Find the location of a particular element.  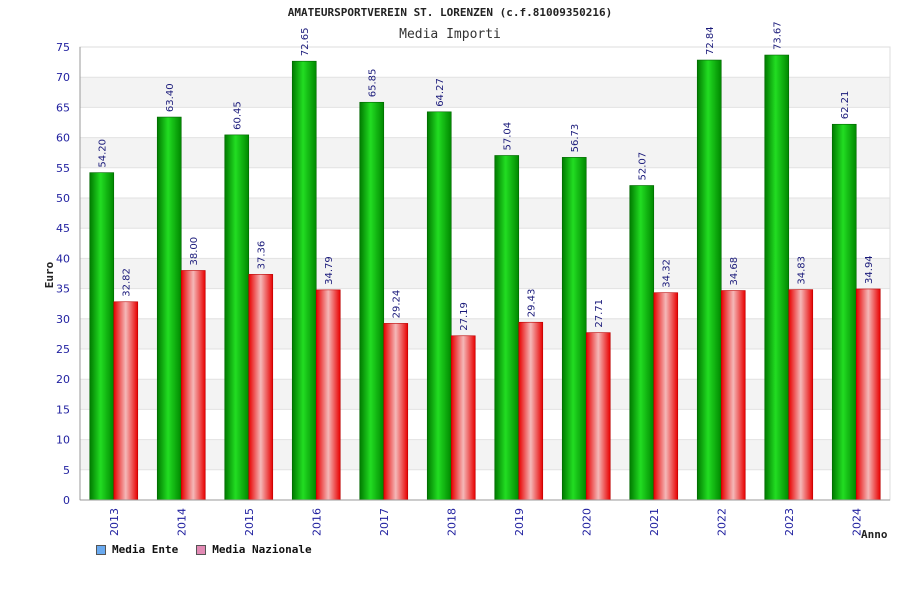

x-tick-label: 2014 is located at coordinates (181, 522).